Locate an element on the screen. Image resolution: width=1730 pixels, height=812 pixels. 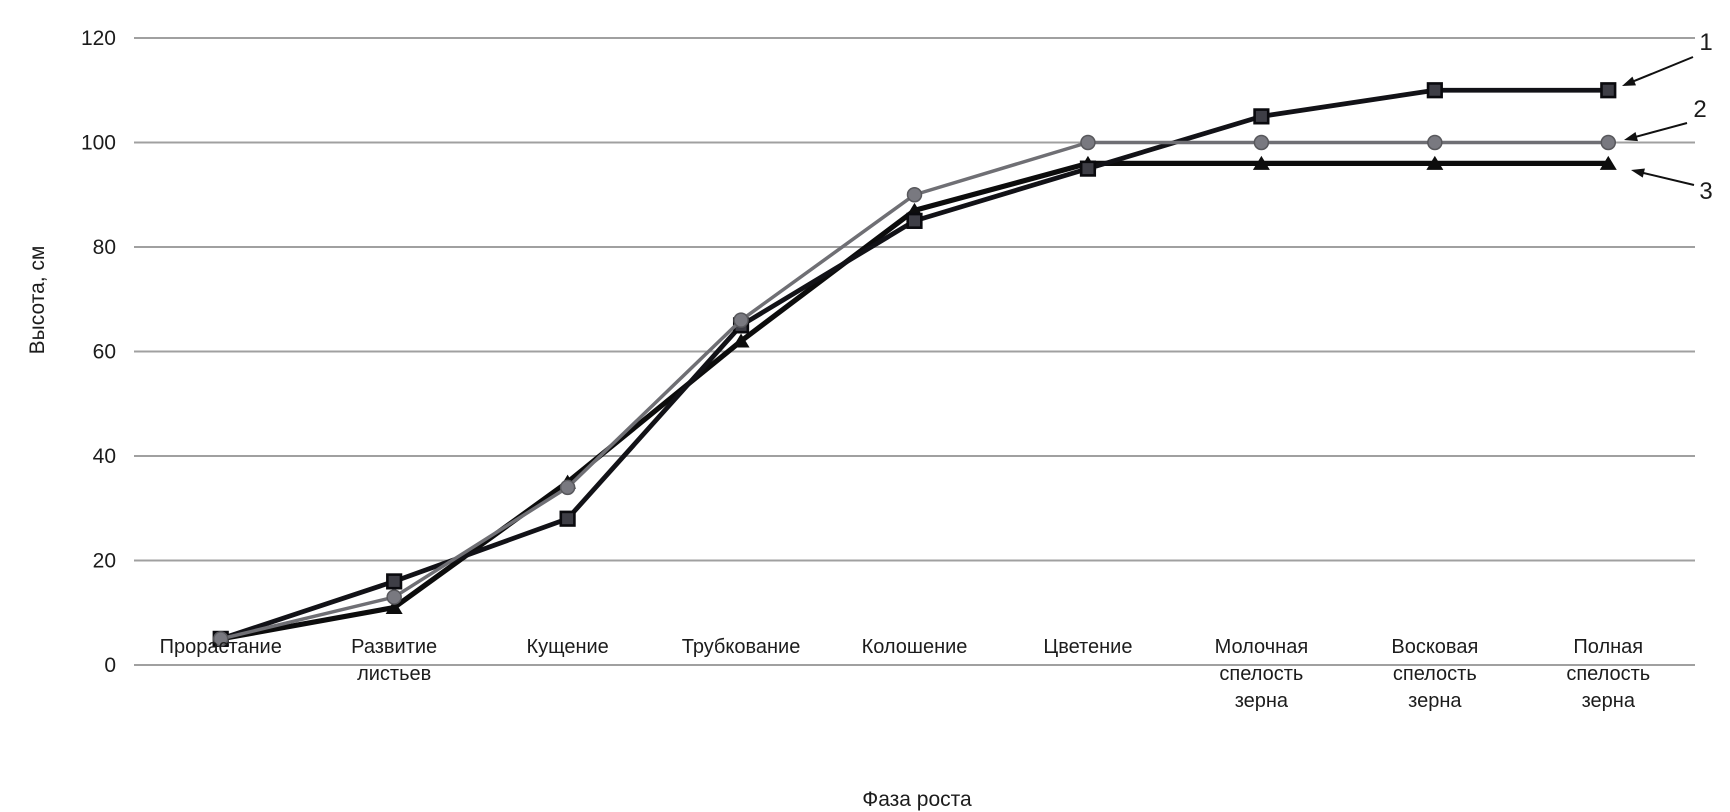
y-axis-title: Высота, см is located at coordinates (37, 300).